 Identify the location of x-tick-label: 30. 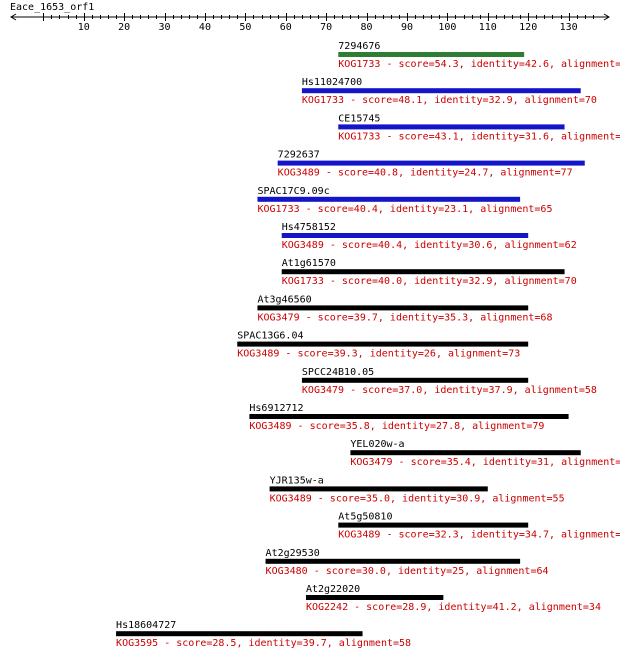
(165, 27).